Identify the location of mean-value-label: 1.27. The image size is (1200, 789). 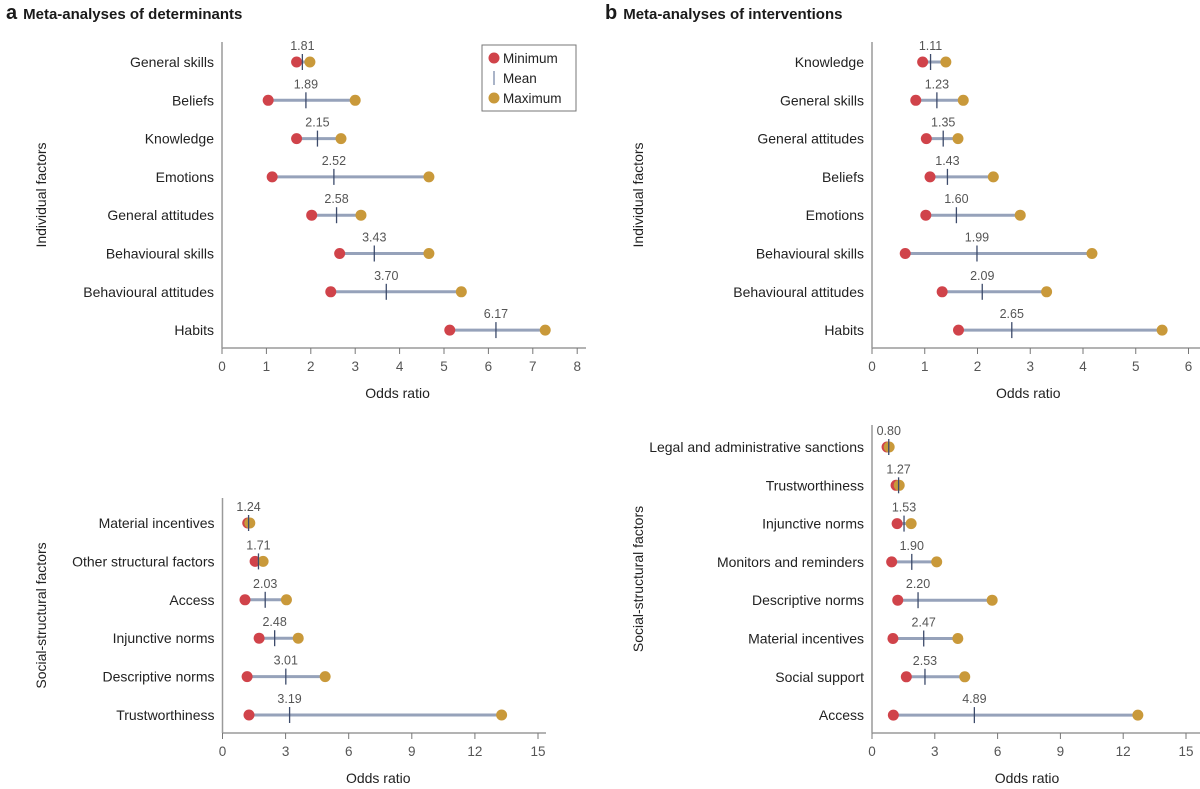
(898, 469).